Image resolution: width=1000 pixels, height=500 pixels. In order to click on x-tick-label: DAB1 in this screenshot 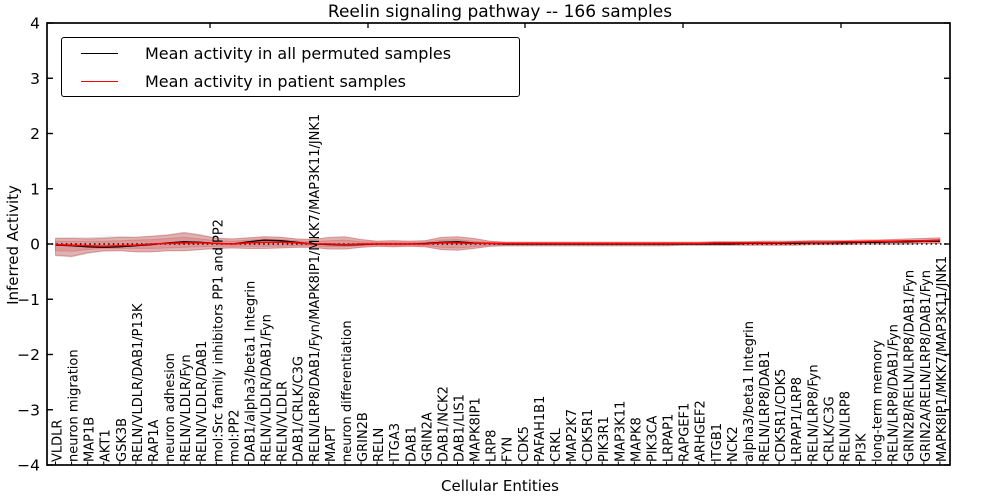, I will do `click(411, 444)`.